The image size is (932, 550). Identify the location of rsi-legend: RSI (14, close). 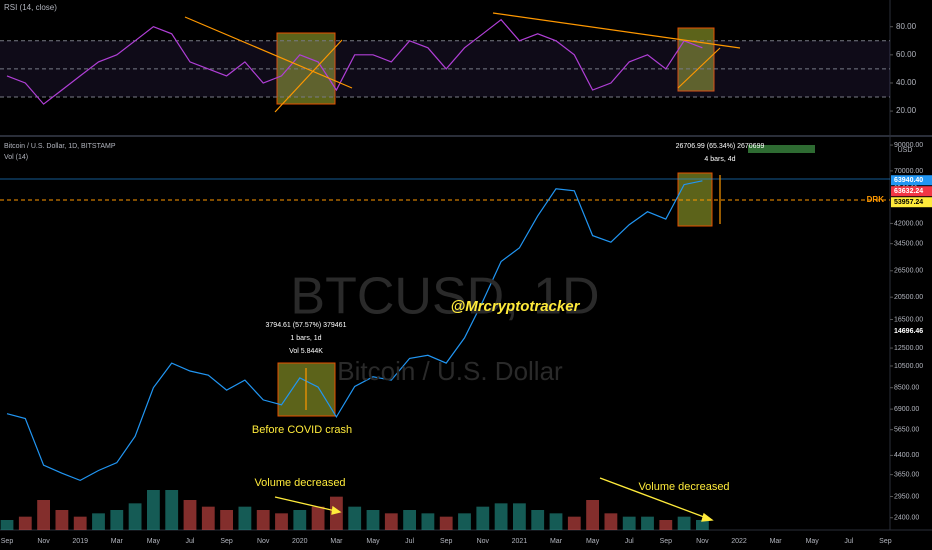
(30, 7).